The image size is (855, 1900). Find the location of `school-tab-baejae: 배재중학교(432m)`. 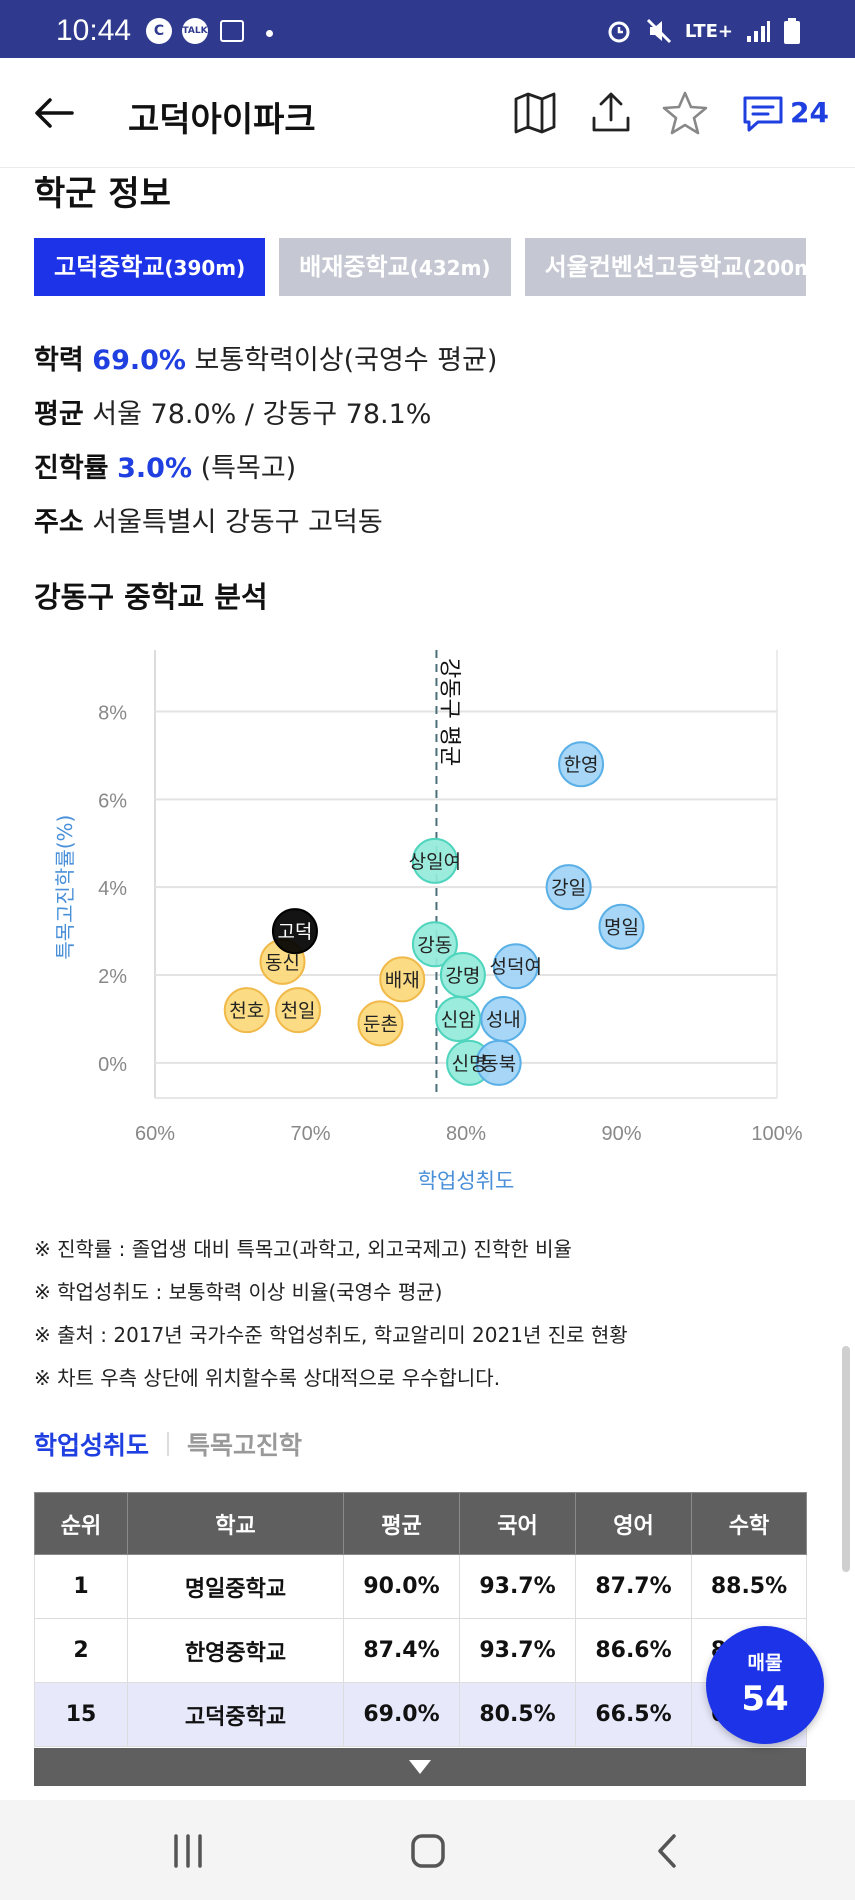

school-tab-baejae: 배재중학교(432m) is located at coordinates (395, 267).